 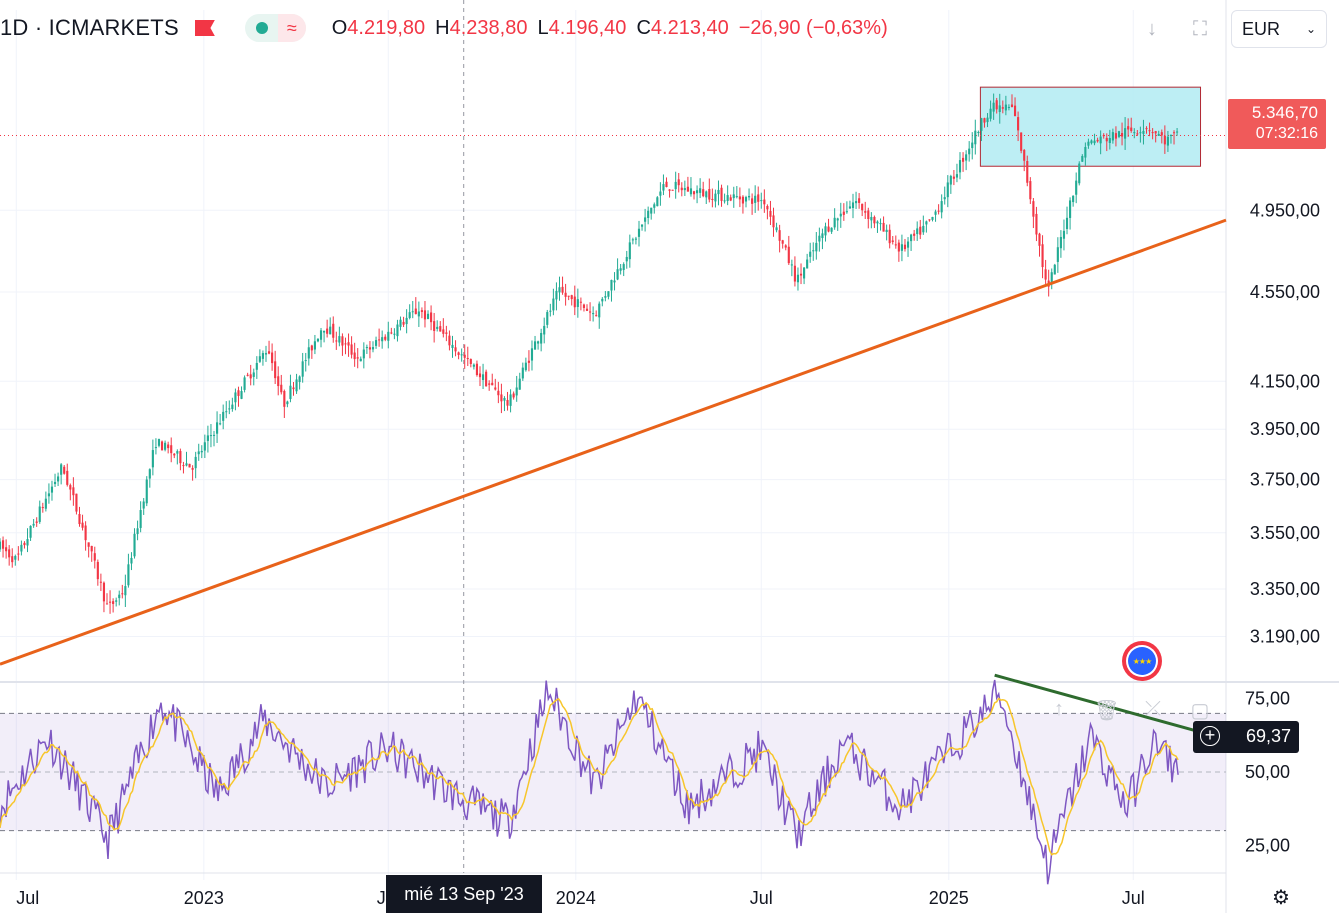 What do you see at coordinates (1200, 28) in the screenshot?
I see `fullscreen-icon: ⛶` at bounding box center [1200, 28].